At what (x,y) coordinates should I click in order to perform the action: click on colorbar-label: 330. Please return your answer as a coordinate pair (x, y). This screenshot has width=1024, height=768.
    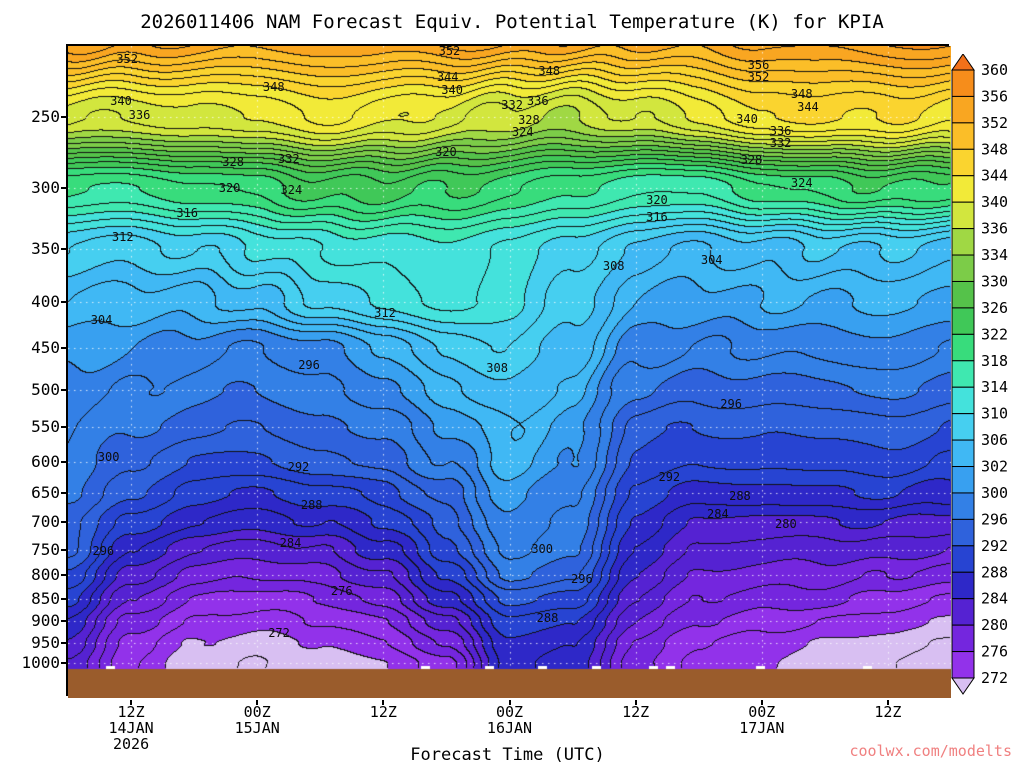
    Looking at the image, I should click on (994, 281).